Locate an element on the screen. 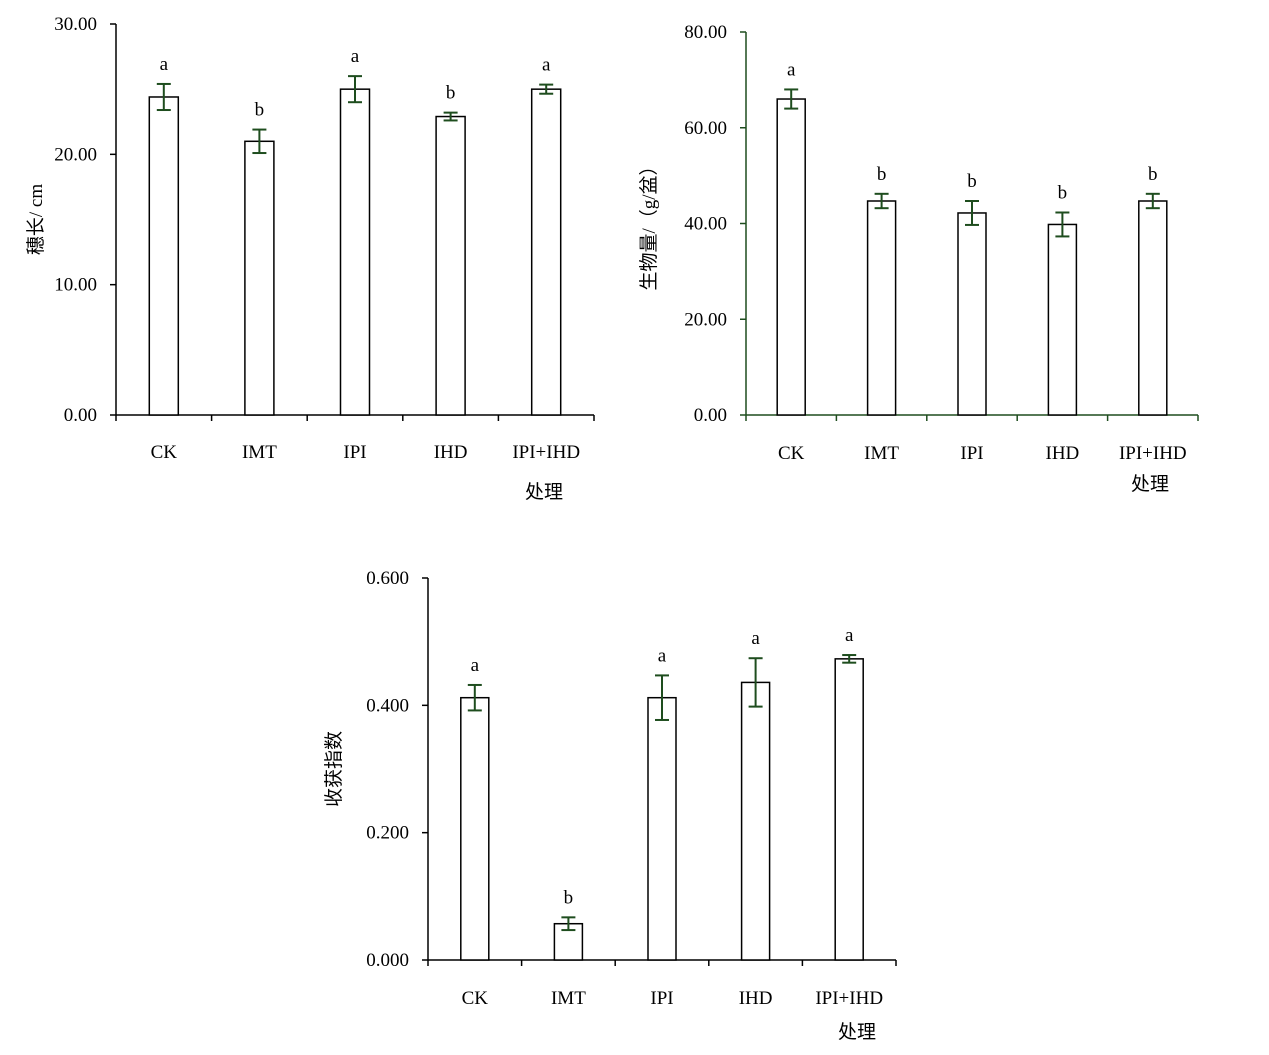  y-tick-label: 0.600 is located at coordinates (387, 578).